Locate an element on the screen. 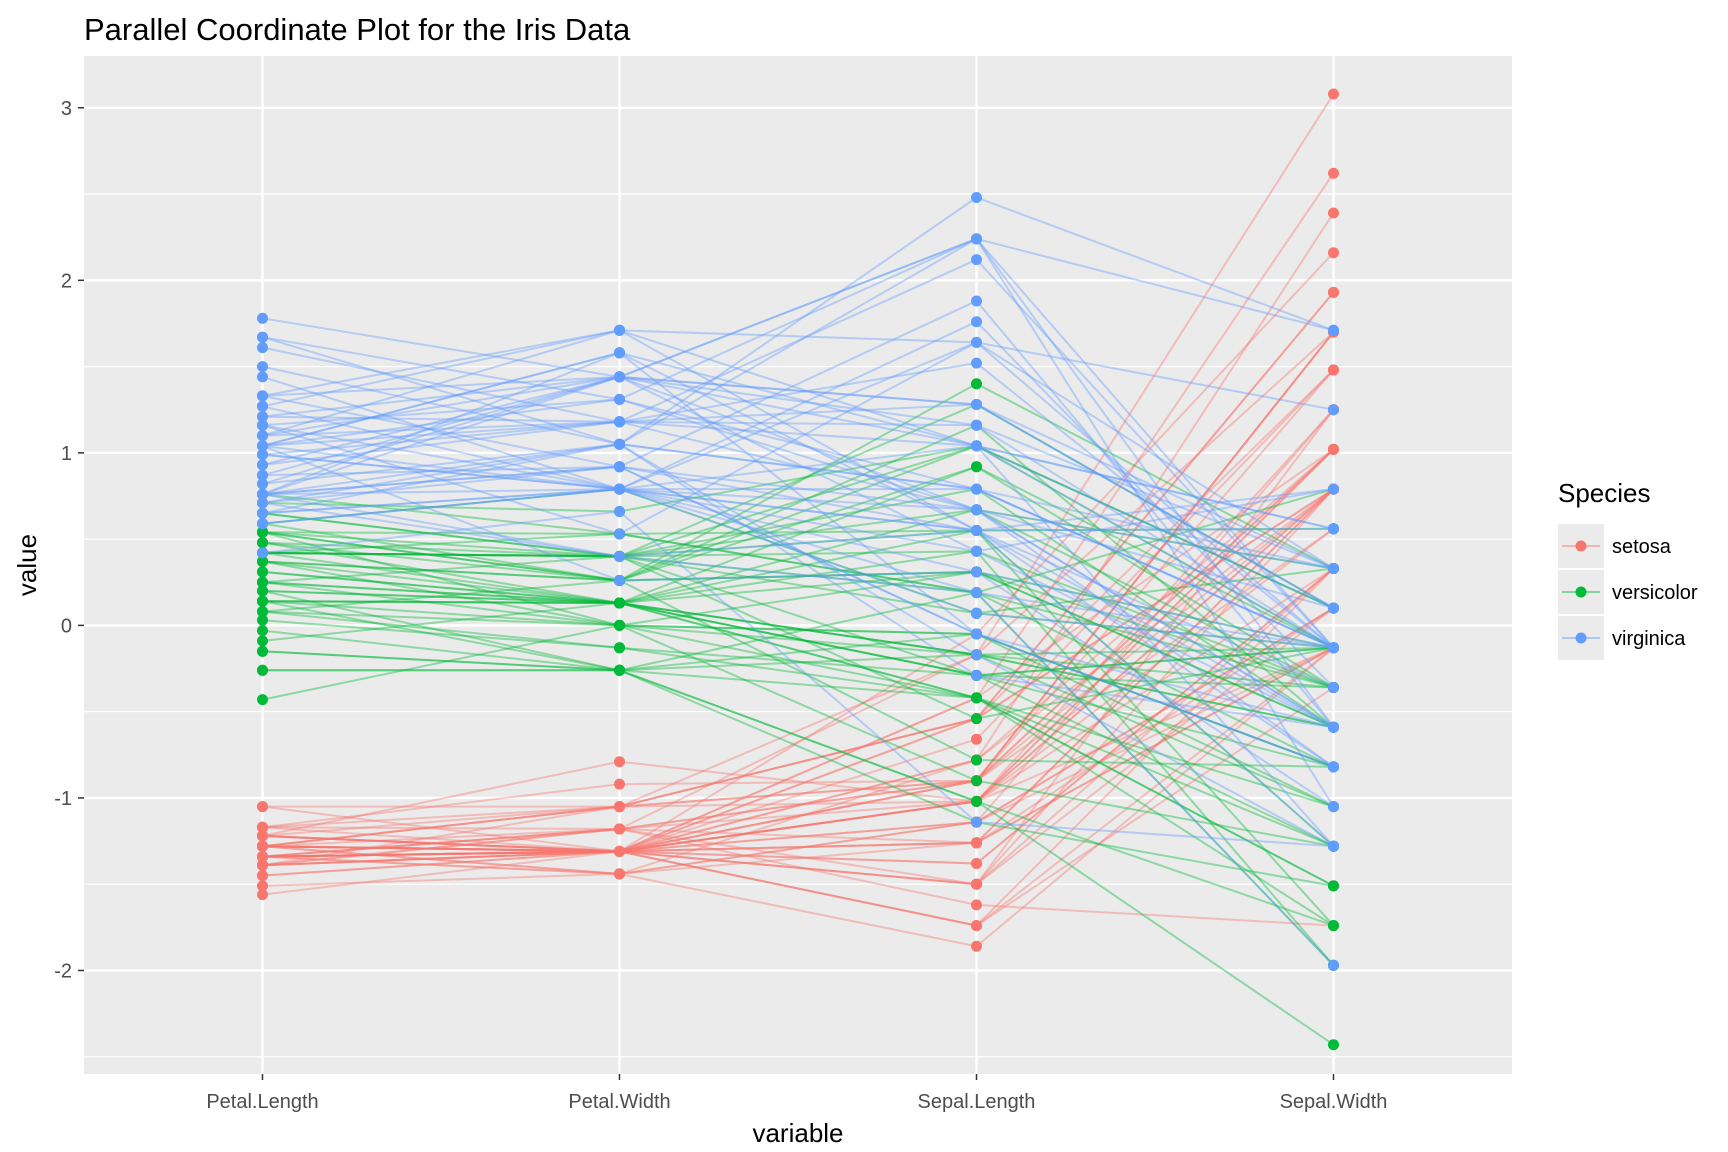  legend-key-point is located at coordinates (1581, 638).